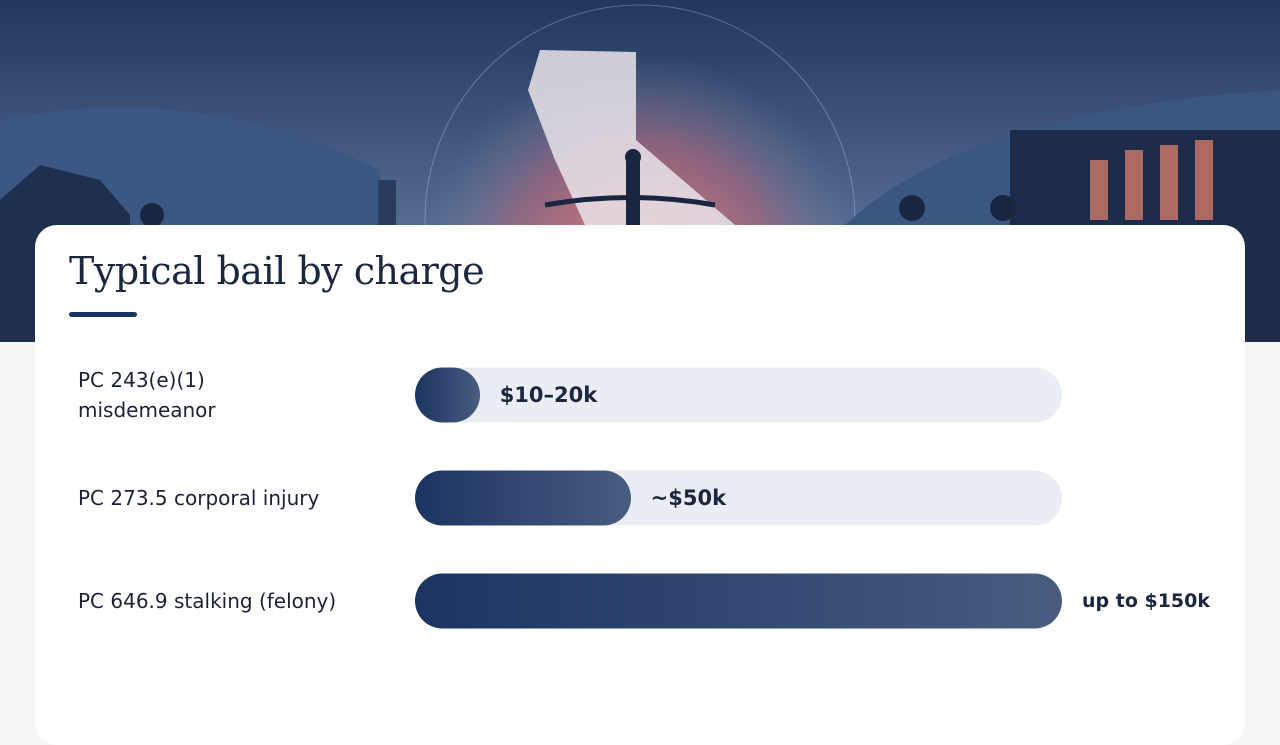 This screenshot has width=1280, height=745. What do you see at coordinates (277, 271) in the screenshot?
I see `chart-title: Typical bail by charge` at bounding box center [277, 271].